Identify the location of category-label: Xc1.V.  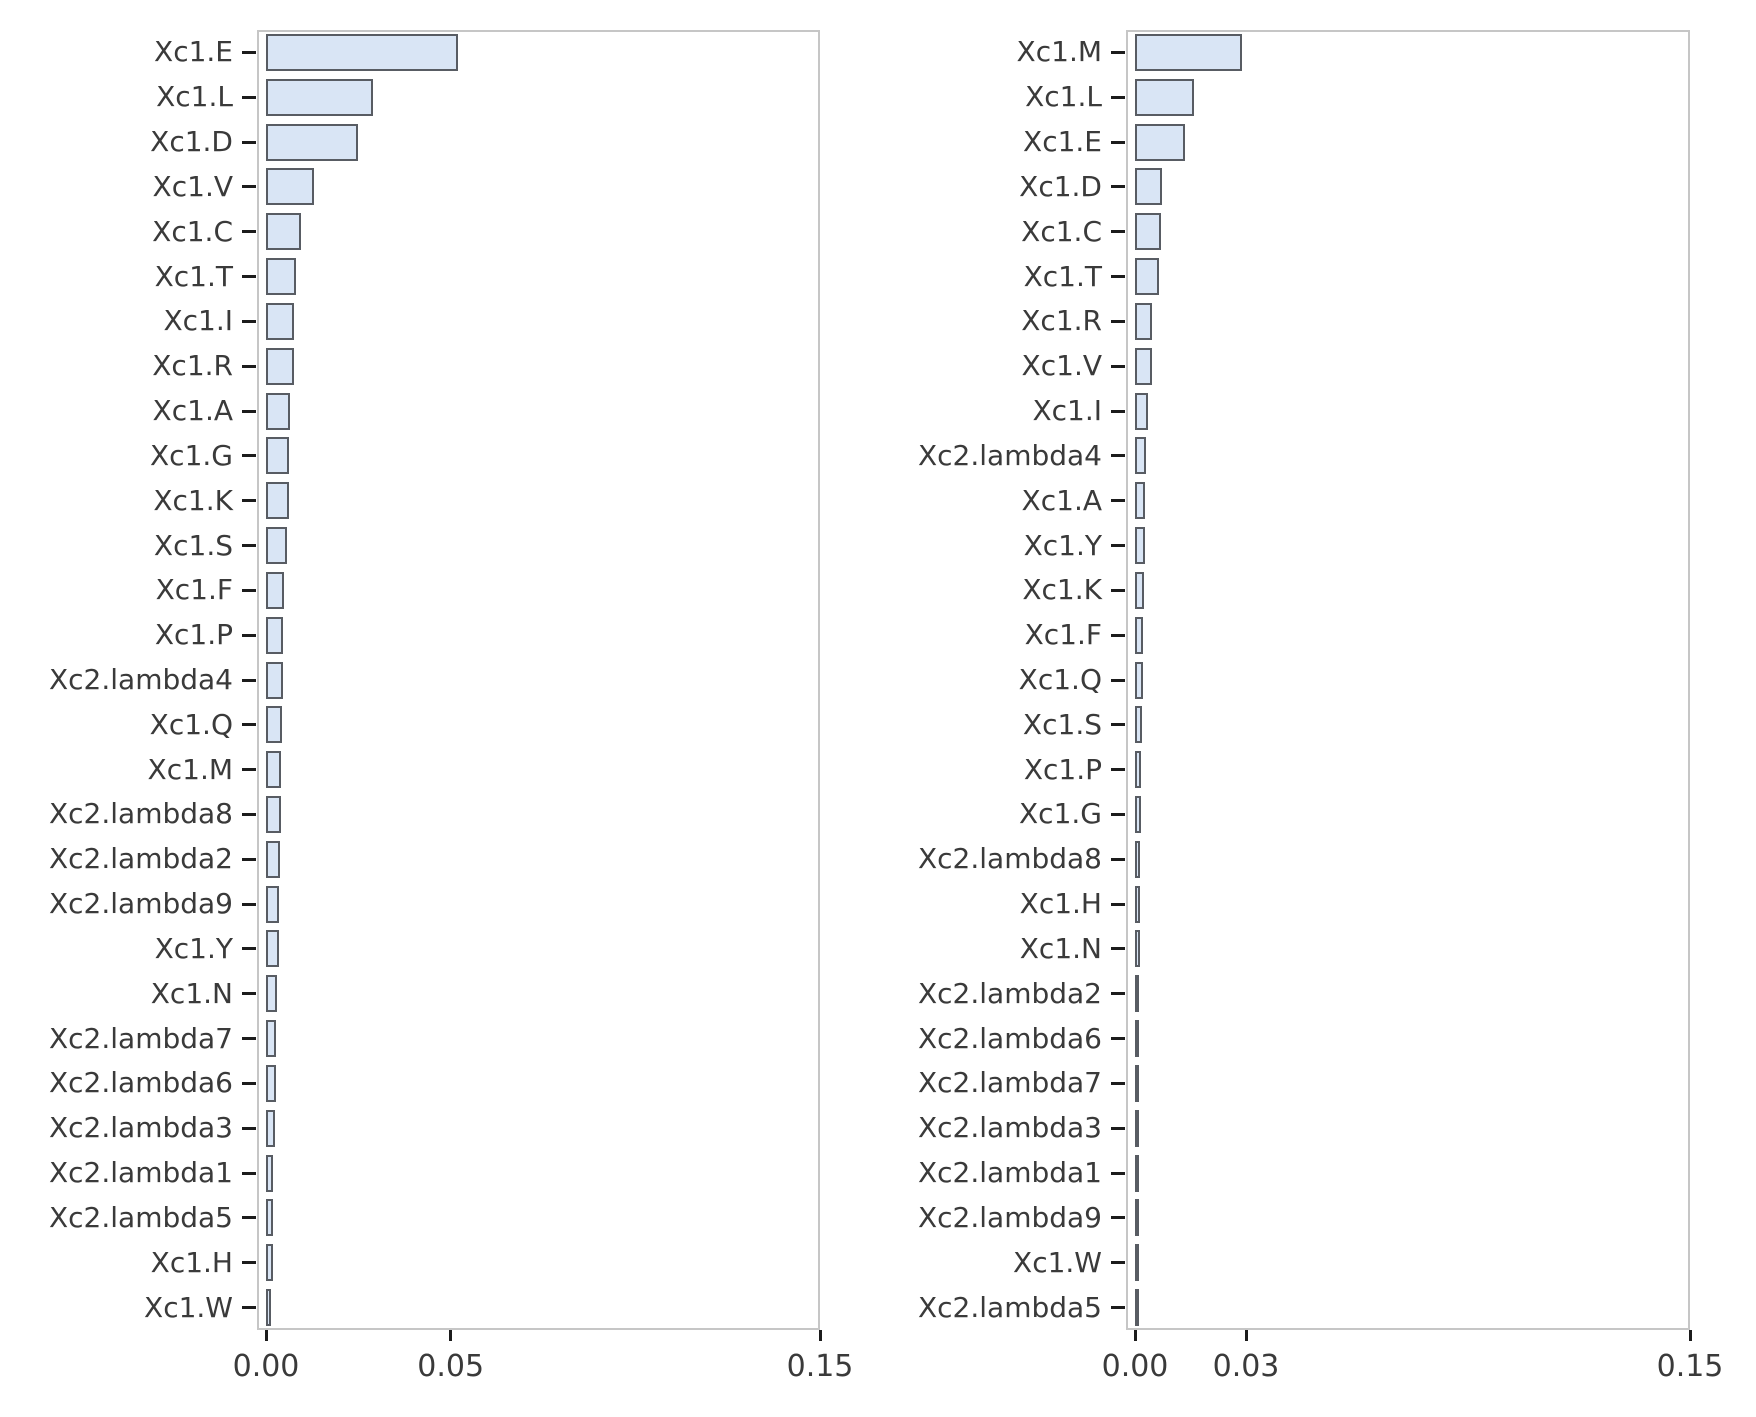
(1061, 366).